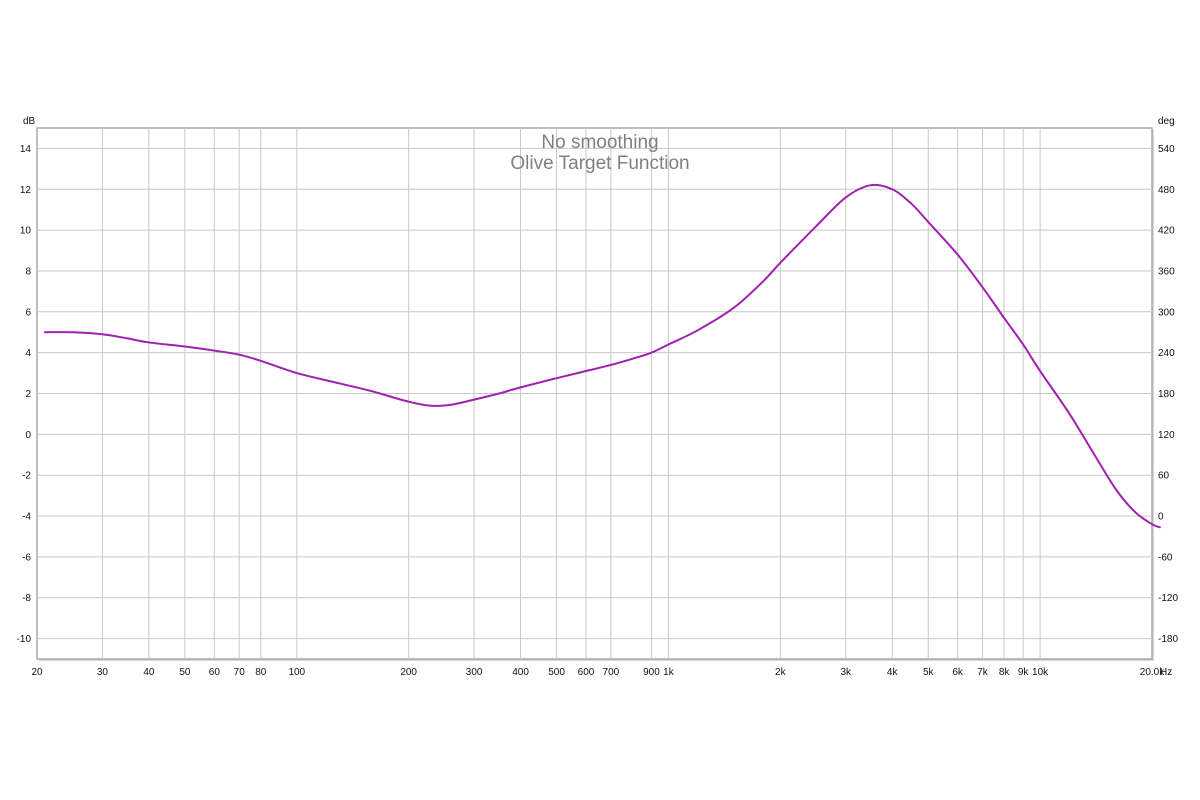 The image size is (1200, 800). What do you see at coordinates (1166, 435) in the screenshot?
I see `y-right-tick-label: 120` at bounding box center [1166, 435].